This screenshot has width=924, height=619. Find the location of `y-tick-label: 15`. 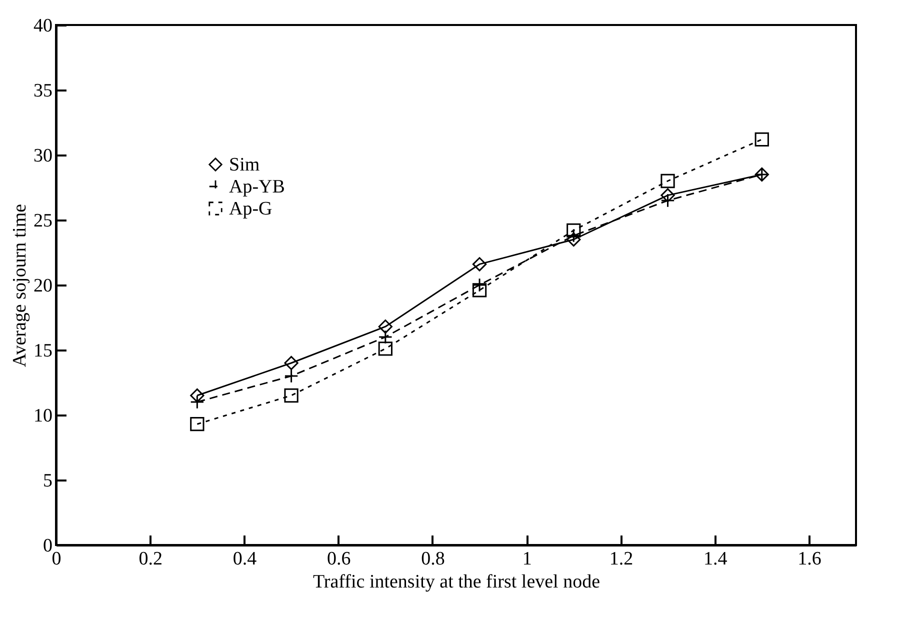

y-tick-label: 15 is located at coordinates (43, 351).